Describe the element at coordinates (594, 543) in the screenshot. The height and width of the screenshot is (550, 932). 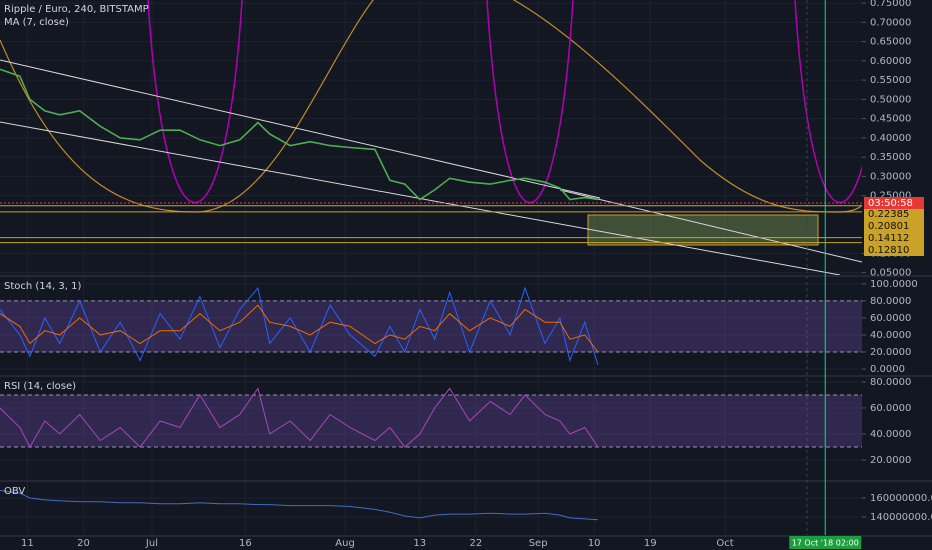
I see `x-tick-label: 10` at that location.